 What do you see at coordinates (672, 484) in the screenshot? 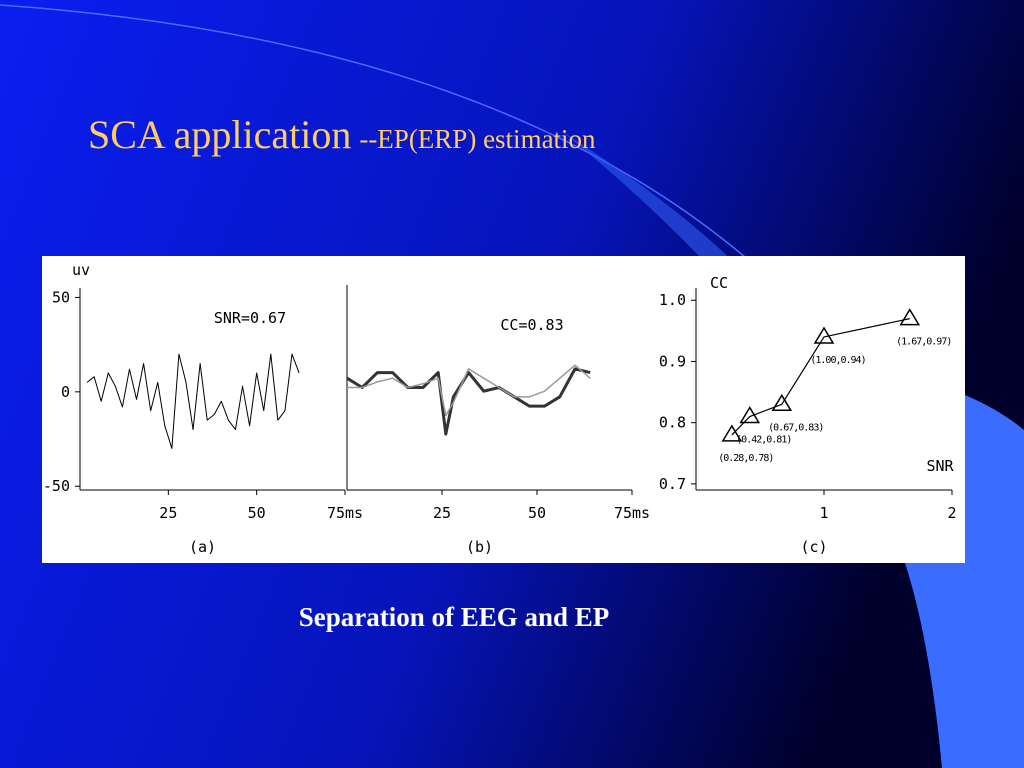
I see `y-tick-label: 0.7` at bounding box center [672, 484].